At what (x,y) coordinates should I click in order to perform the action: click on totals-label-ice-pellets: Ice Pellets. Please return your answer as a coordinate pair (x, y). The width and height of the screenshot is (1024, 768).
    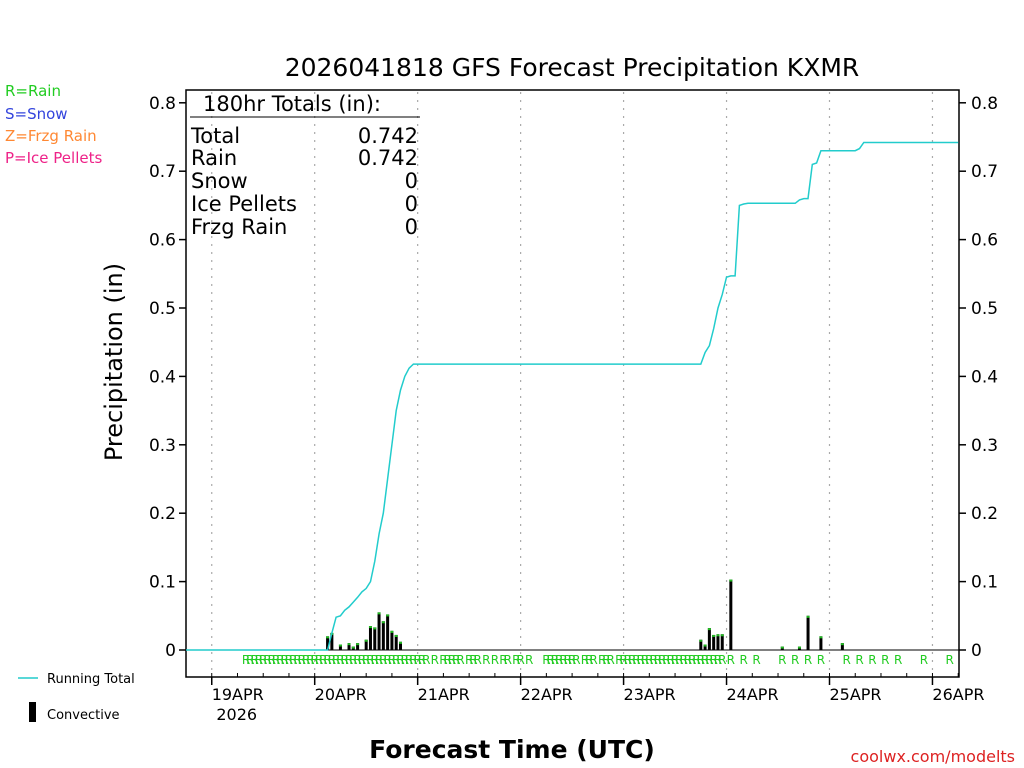
    Looking at the image, I should click on (244, 204).